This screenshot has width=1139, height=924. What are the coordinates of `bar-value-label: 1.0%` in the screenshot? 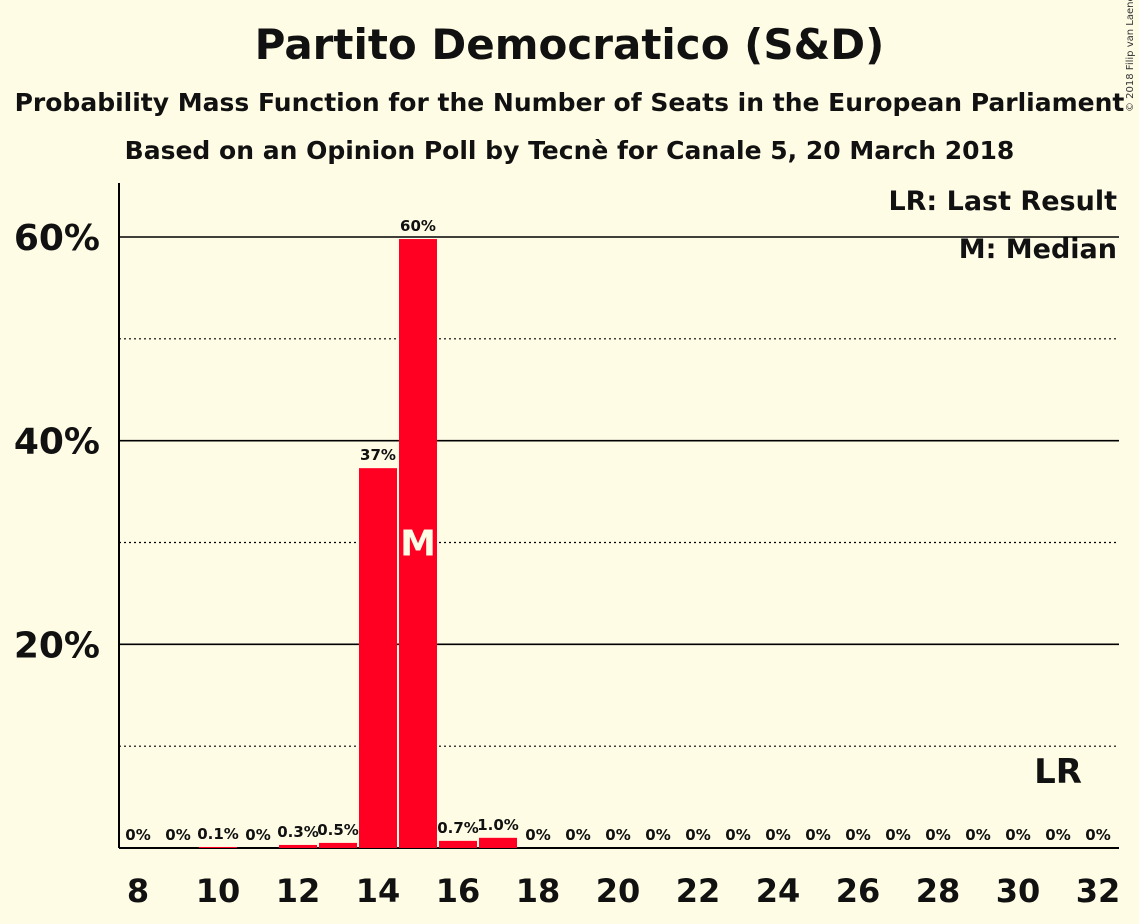 It's located at (498, 825).